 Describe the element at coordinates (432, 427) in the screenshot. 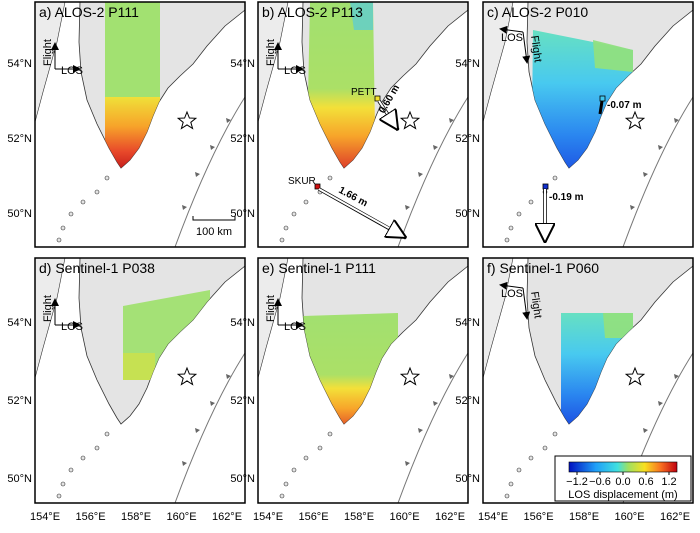

I see `trench` at that location.